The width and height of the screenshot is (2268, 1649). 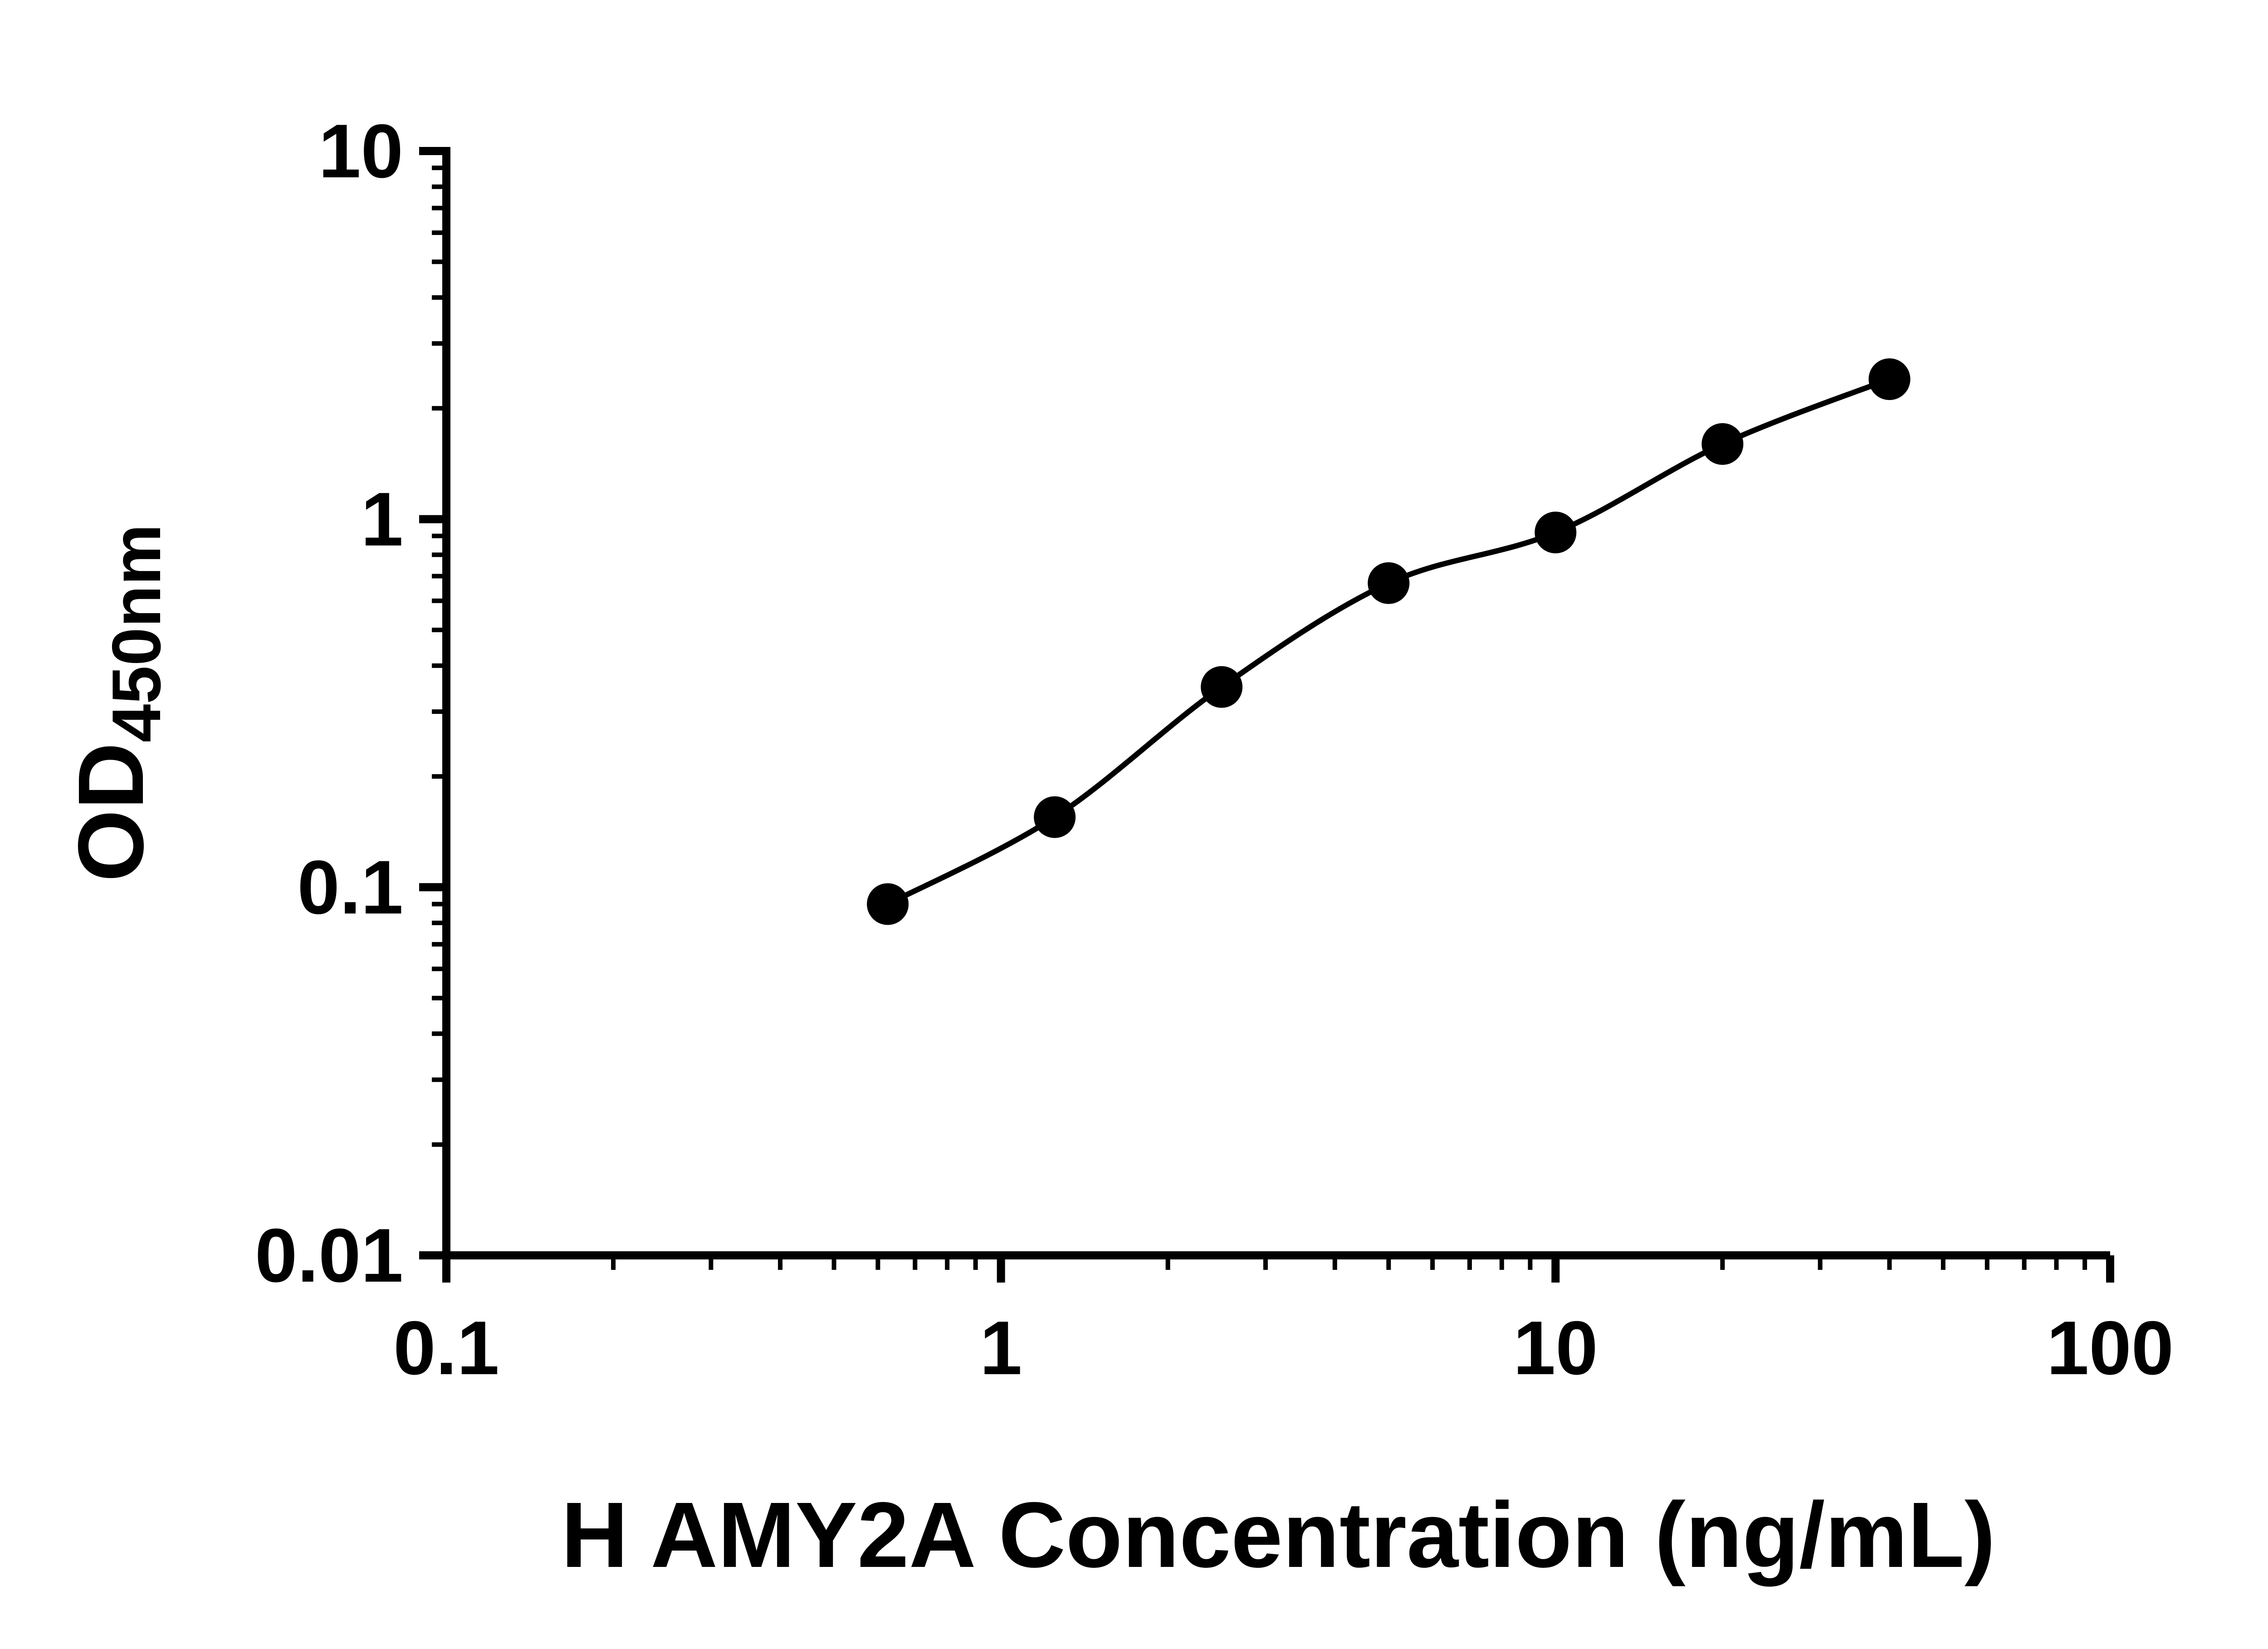 I want to click on x-tick-label: 10, so click(x=1556, y=1348).